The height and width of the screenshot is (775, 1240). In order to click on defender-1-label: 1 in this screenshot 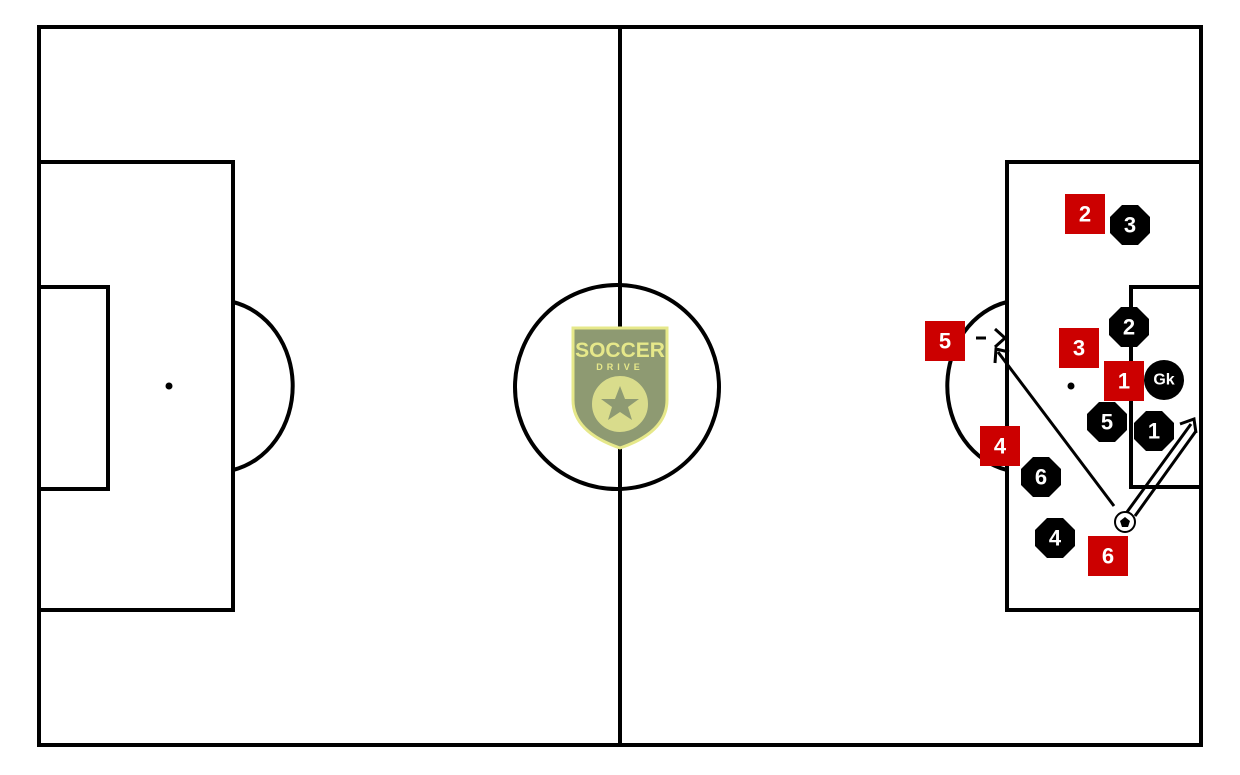, I will do `click(1154, 431)`.